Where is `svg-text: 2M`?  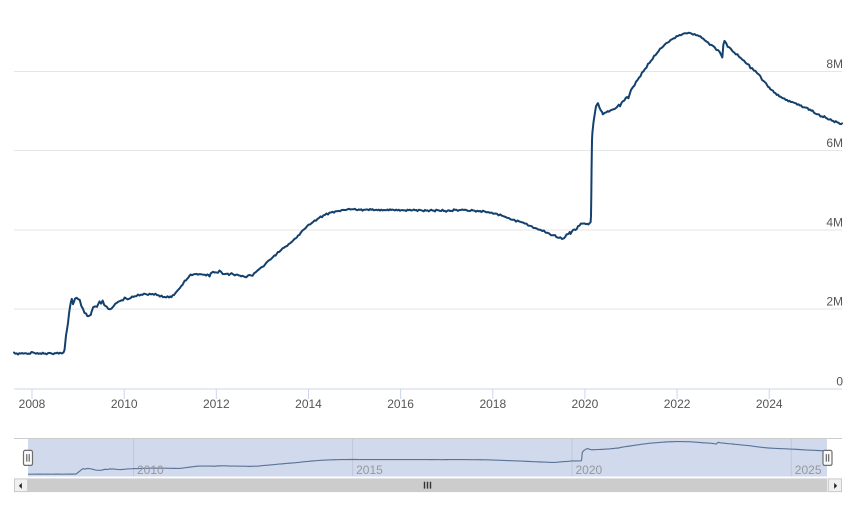
svg-text: 2M is located at coordinates (834, 302).